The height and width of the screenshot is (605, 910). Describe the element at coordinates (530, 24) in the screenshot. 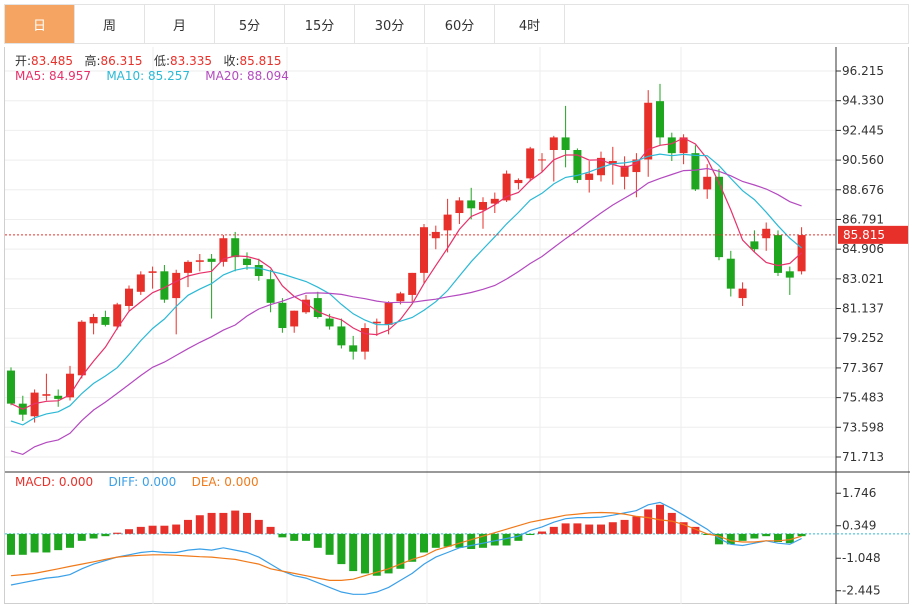

I see `tab-7: 4时` at that location.